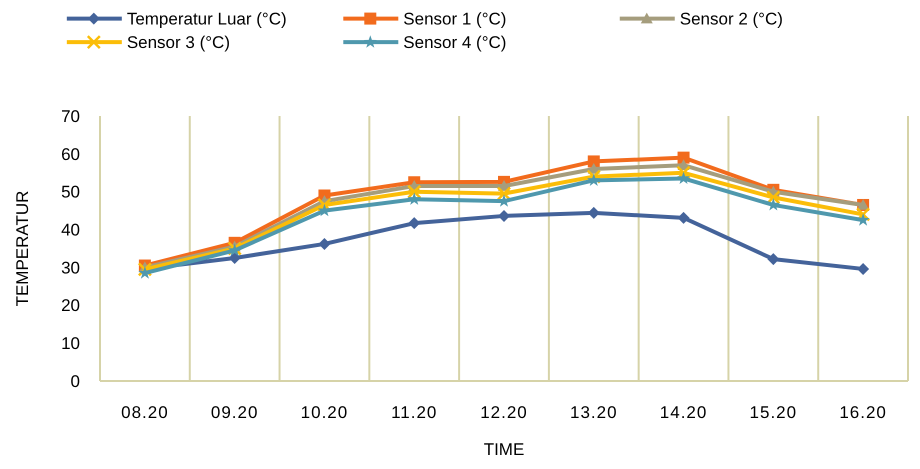 The image size is (920, 469). I want to click on legend-label: Sensor 4 (°C), so click(454, 42).